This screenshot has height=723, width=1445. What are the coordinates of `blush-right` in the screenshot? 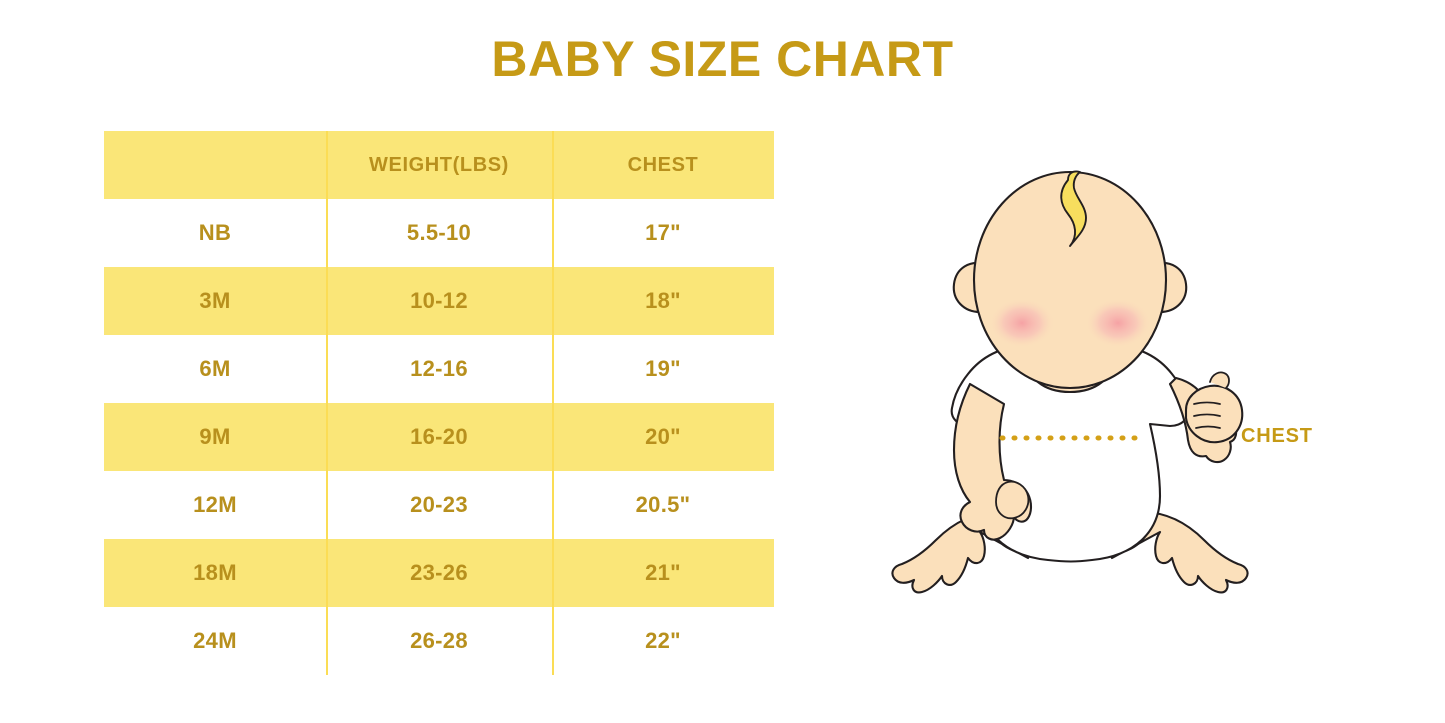 It's located at (1118, 323).